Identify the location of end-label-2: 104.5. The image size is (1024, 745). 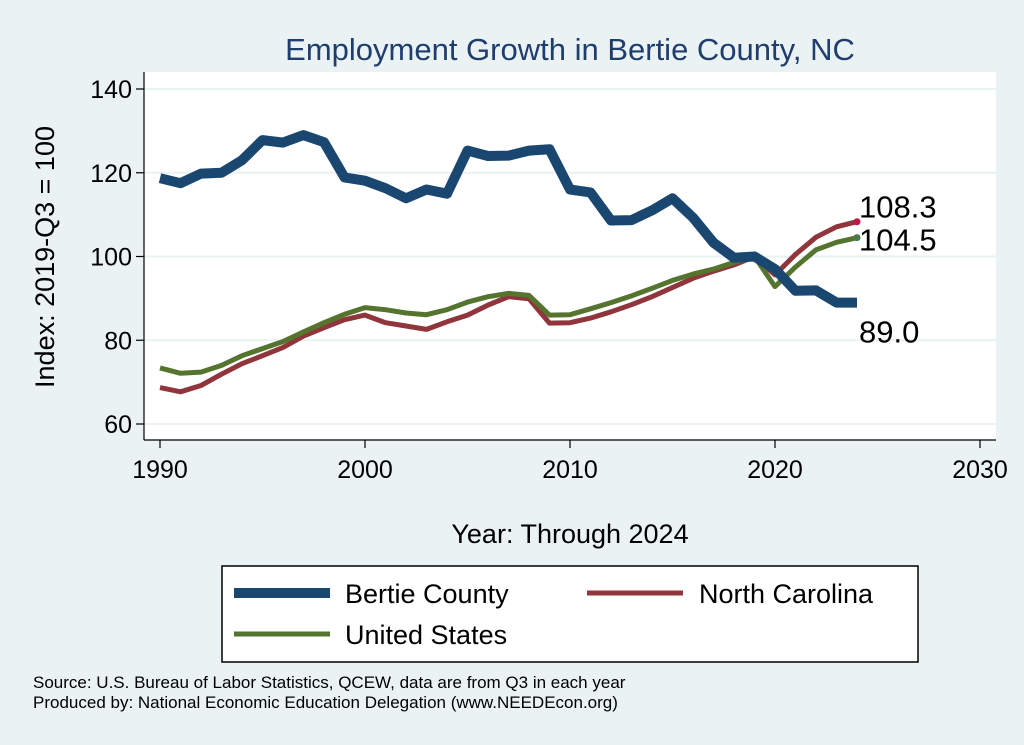
(898, 240).